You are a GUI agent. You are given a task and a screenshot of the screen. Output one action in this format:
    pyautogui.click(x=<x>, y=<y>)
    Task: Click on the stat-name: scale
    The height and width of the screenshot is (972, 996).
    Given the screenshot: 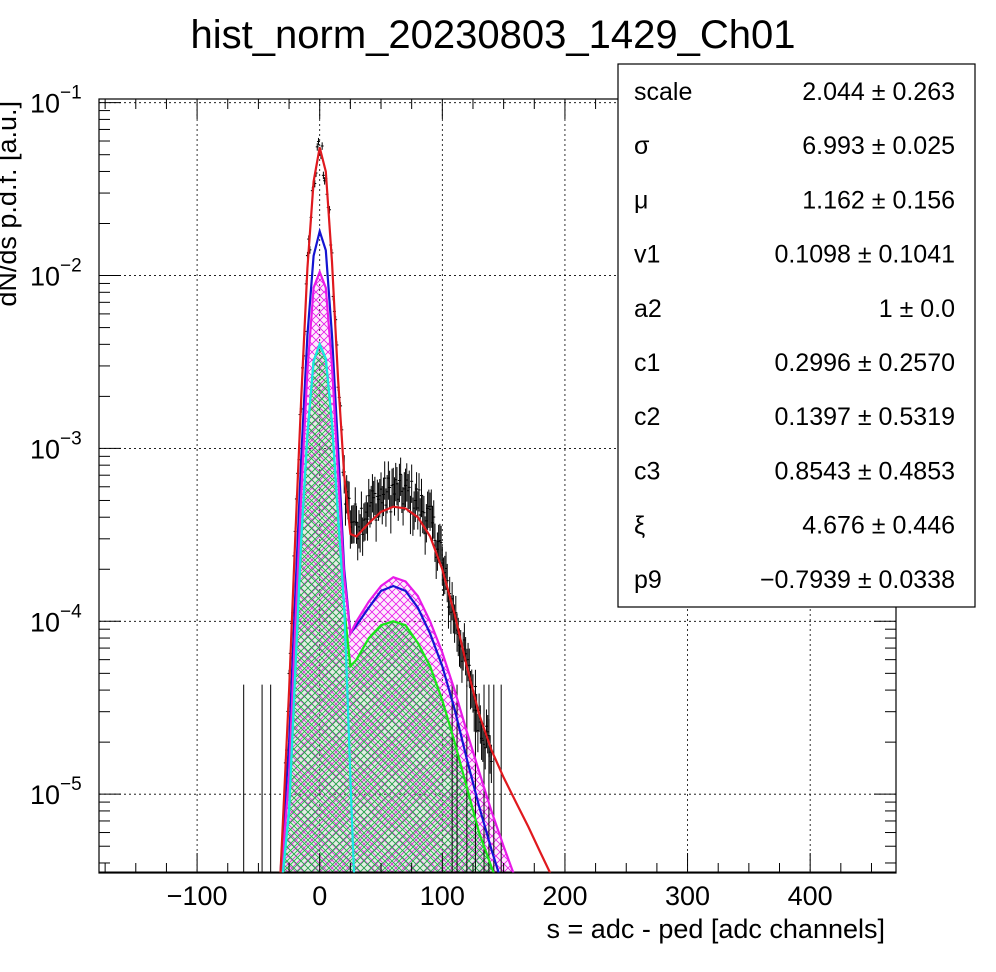 What is the action you would take?
    pyautogui.click(x=663, y=92)
    